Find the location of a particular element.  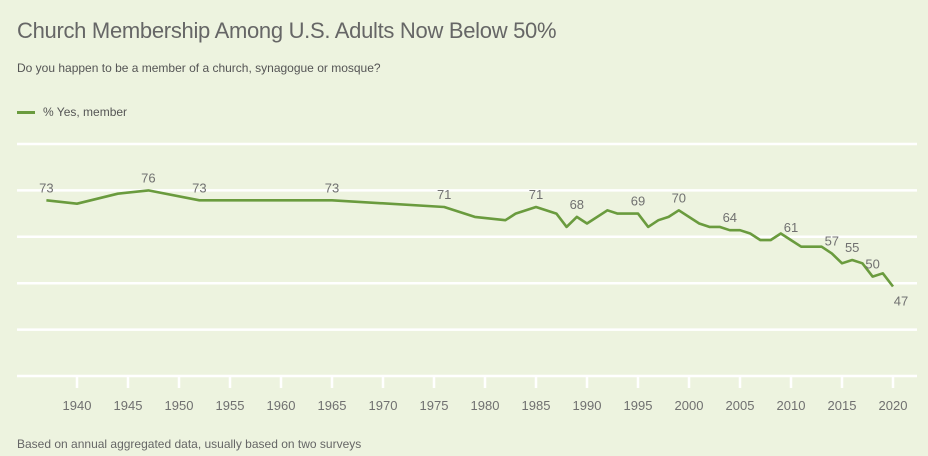

data-label: 50 is located at coordinates (872, 264).